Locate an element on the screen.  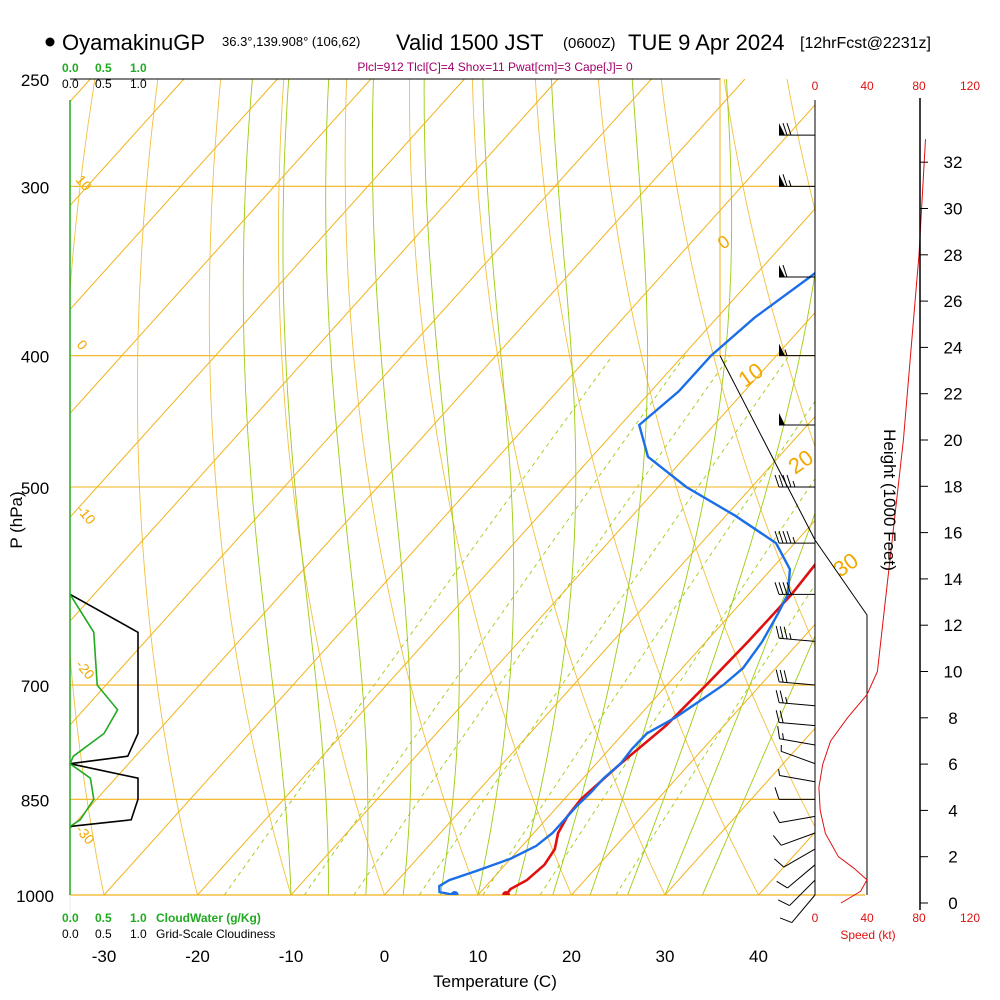
speed-axis-tick-top: 80 is located at coordinates (919, 86).